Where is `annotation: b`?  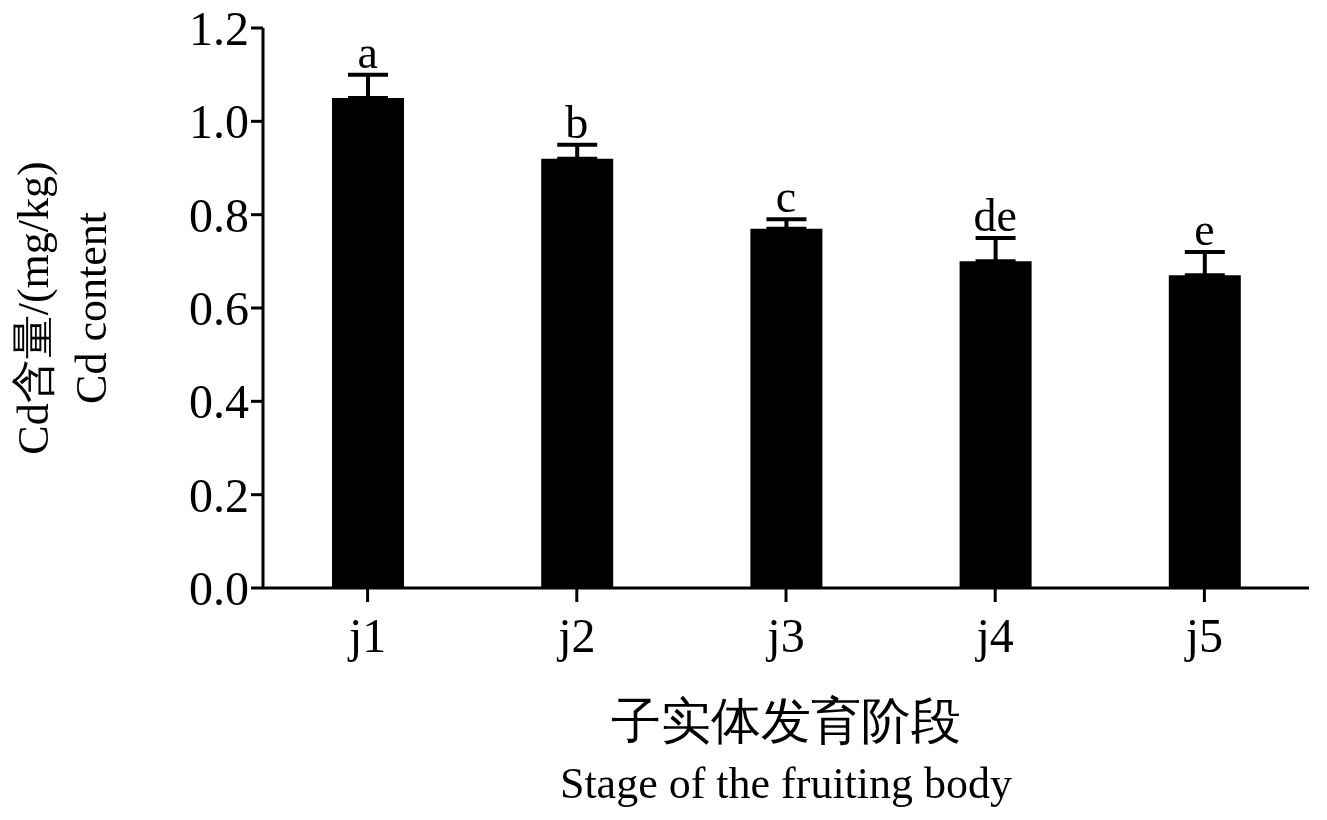 annotation: b is located at coordinates (577, 122).